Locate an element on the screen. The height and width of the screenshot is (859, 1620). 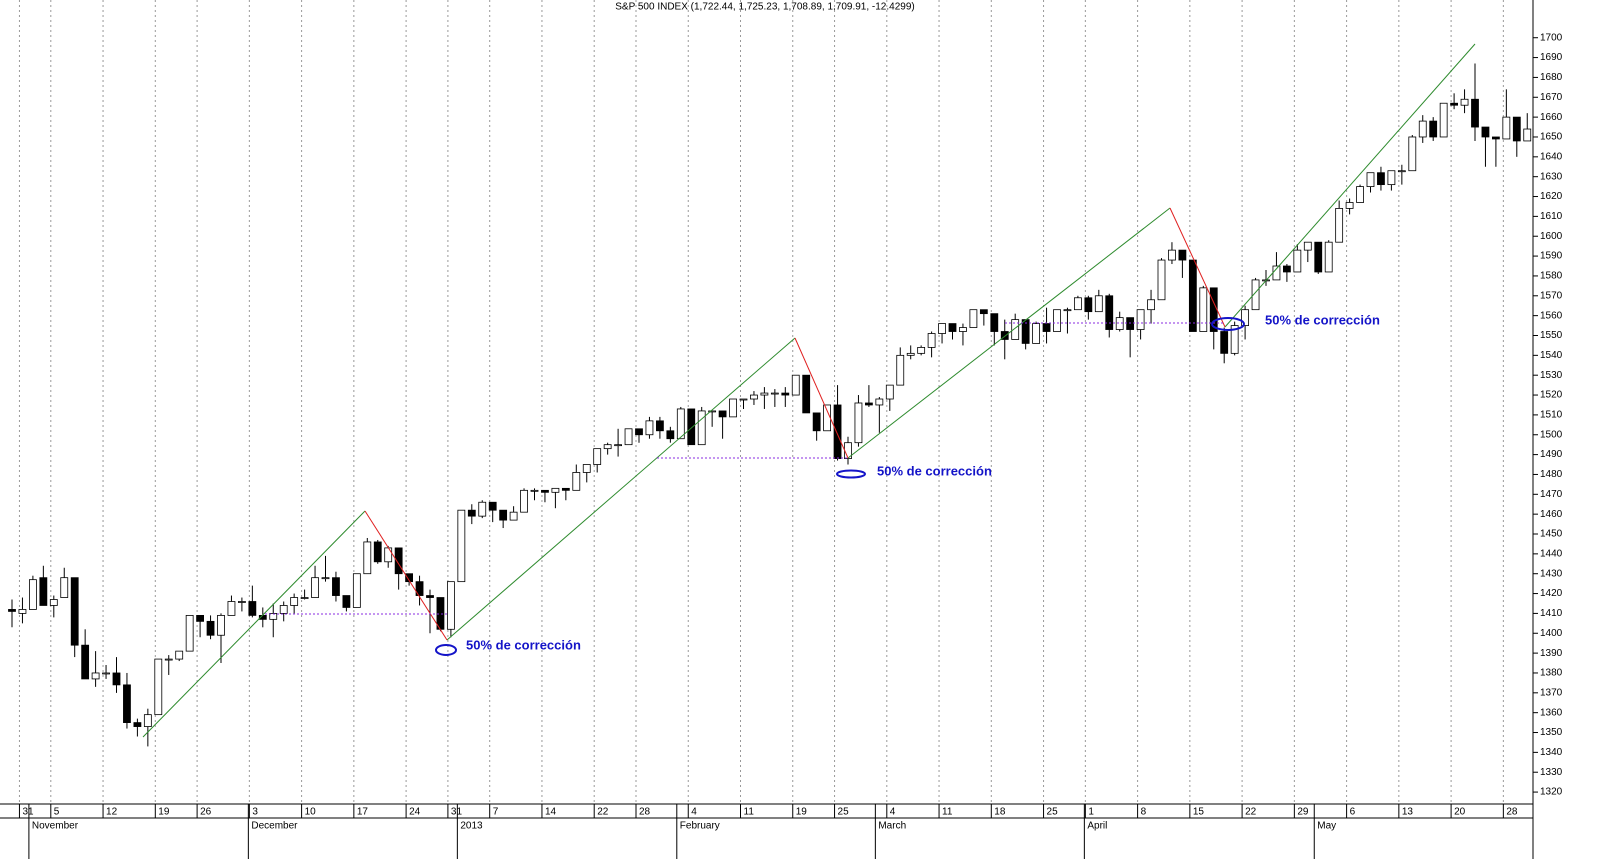
y-tick-label: 1360 is located at coordinates (1551, 712).